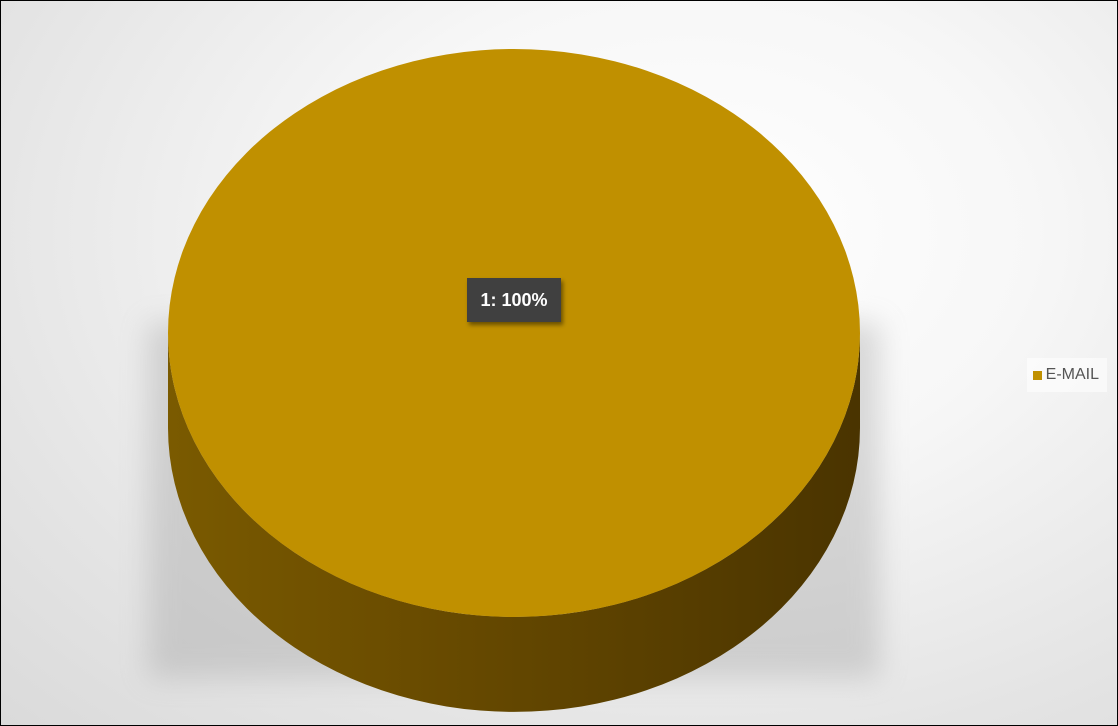 The image size is (1118, 726). I want to click on data-label-e-mail: 1: 100%, so click(514, 300).